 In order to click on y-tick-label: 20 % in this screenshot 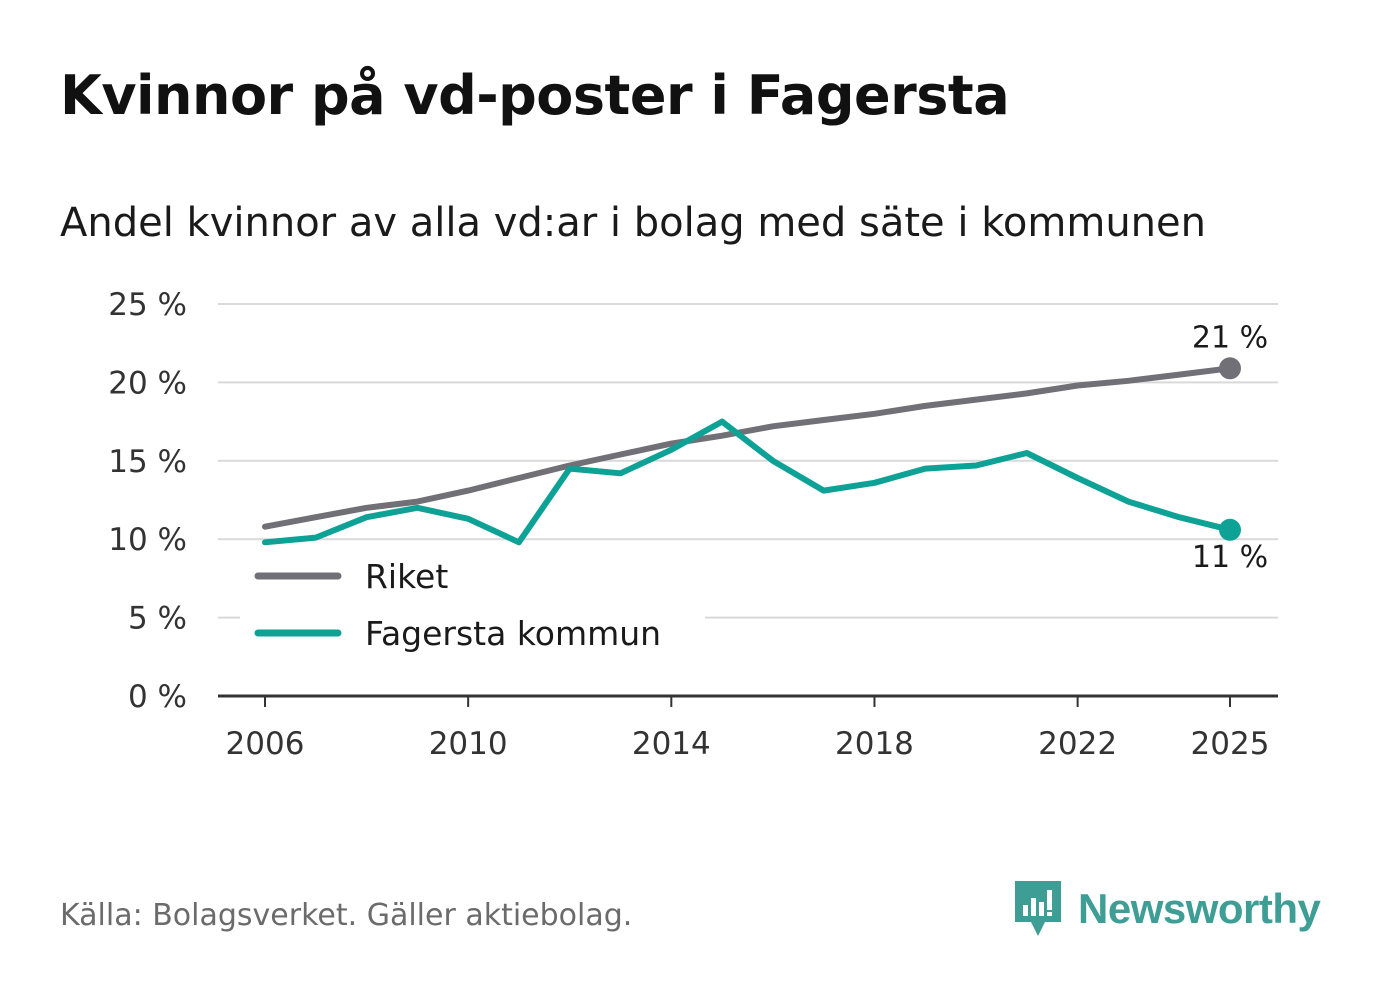, I will do `click(147, 383)`.